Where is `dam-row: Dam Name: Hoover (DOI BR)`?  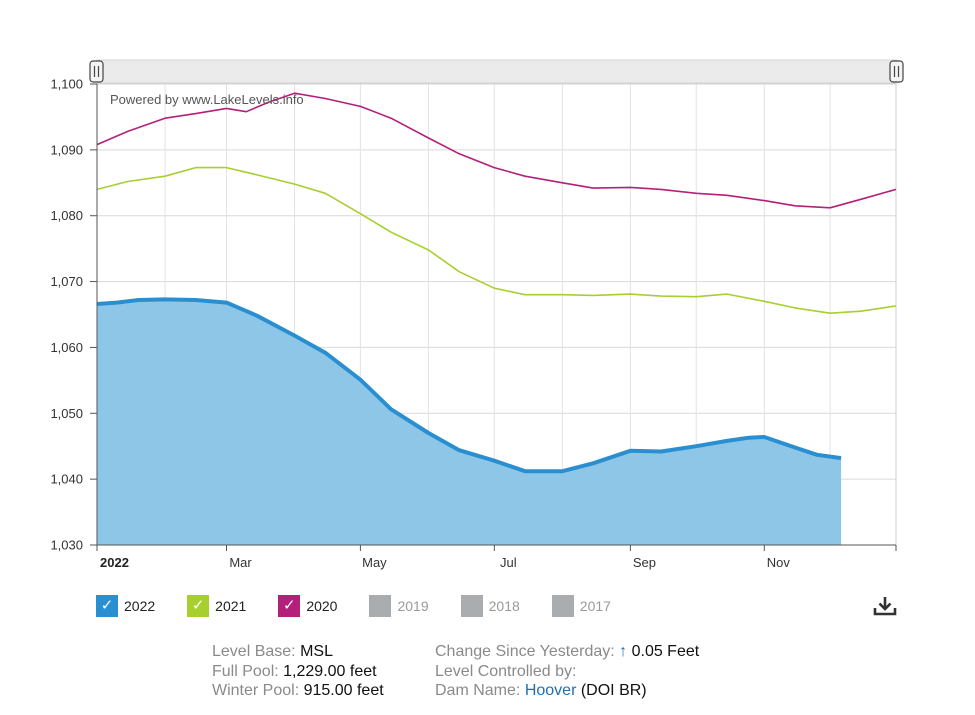 dam-row: Dam Name: Hoover (DOI BR) is located at coordinates (567, 691).